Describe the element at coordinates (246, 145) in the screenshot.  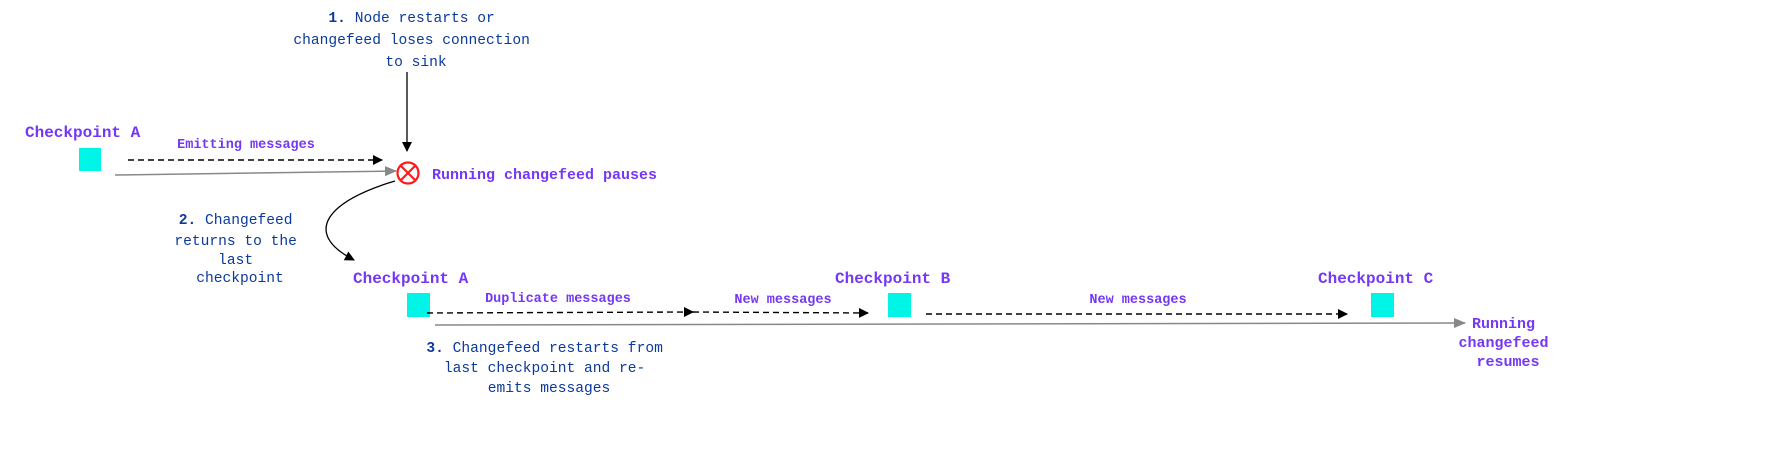
I see `emitting-messages-label: Emitting messages` at that location.